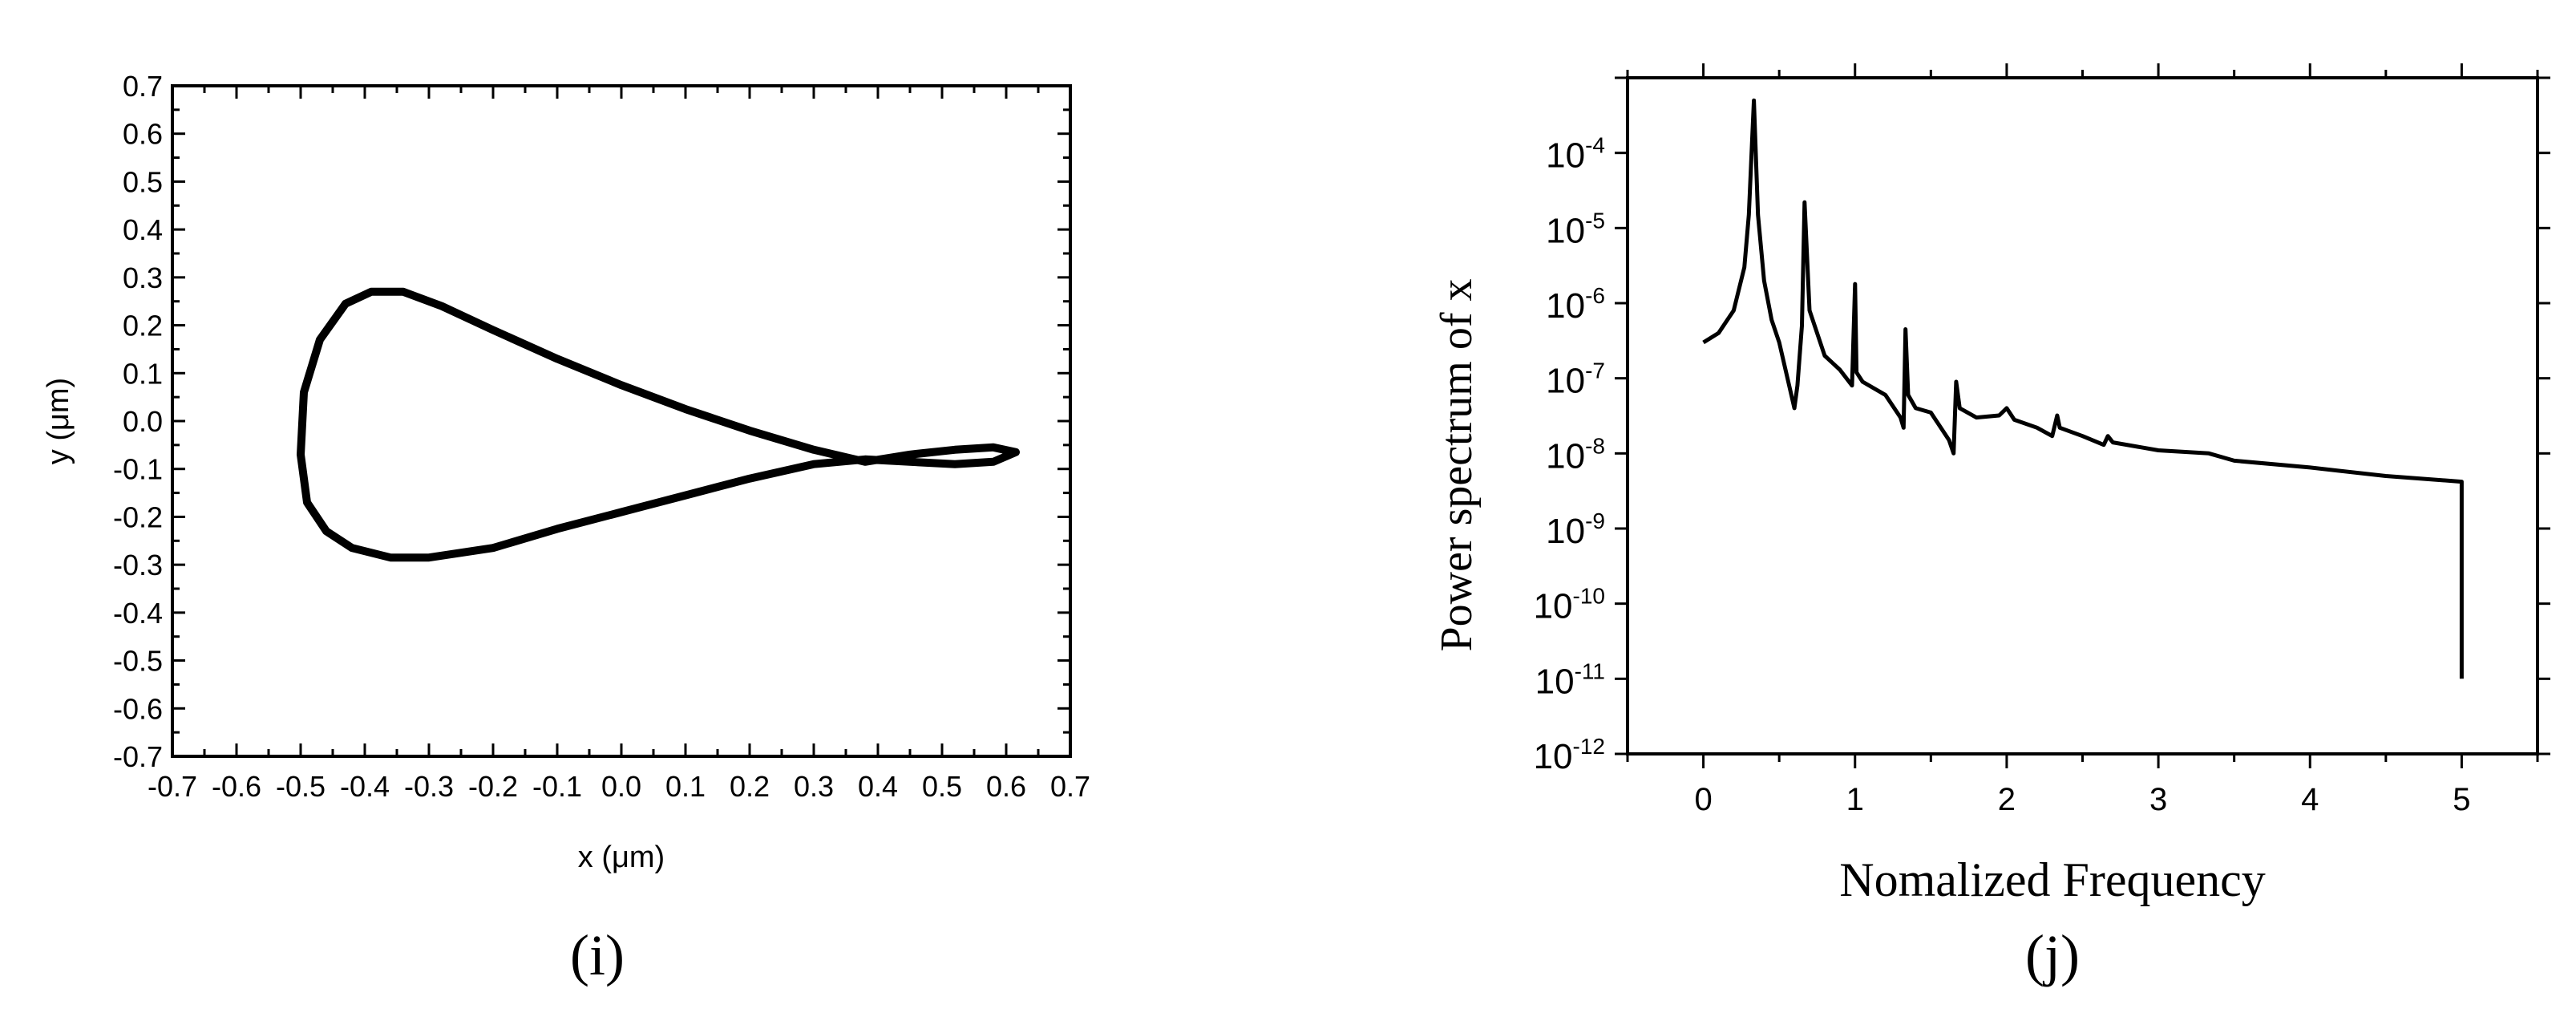 This screenshot has width=2576, height=1033. Describe the element at coordinates (2052, 879) in the screenshot. I see `spectrum-x-axis-label: Nomalized Frequency` at that location.